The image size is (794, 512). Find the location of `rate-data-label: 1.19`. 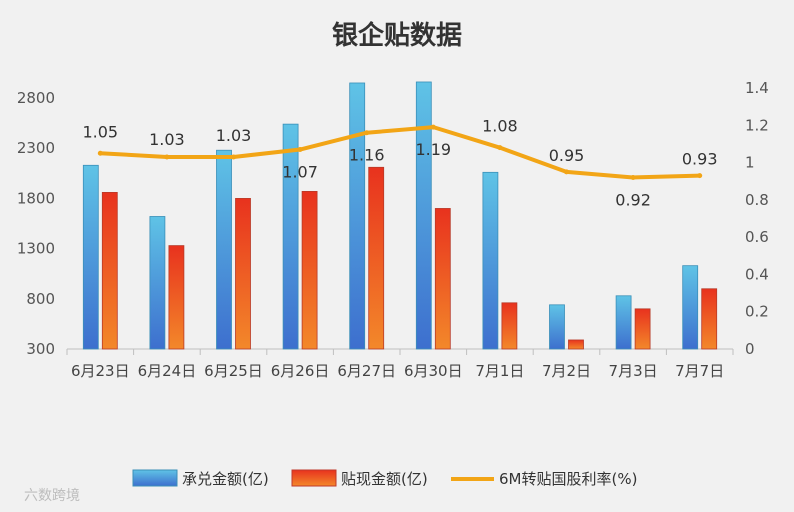

rate-data-label: 1.19 is located at coordinates (433, 149).